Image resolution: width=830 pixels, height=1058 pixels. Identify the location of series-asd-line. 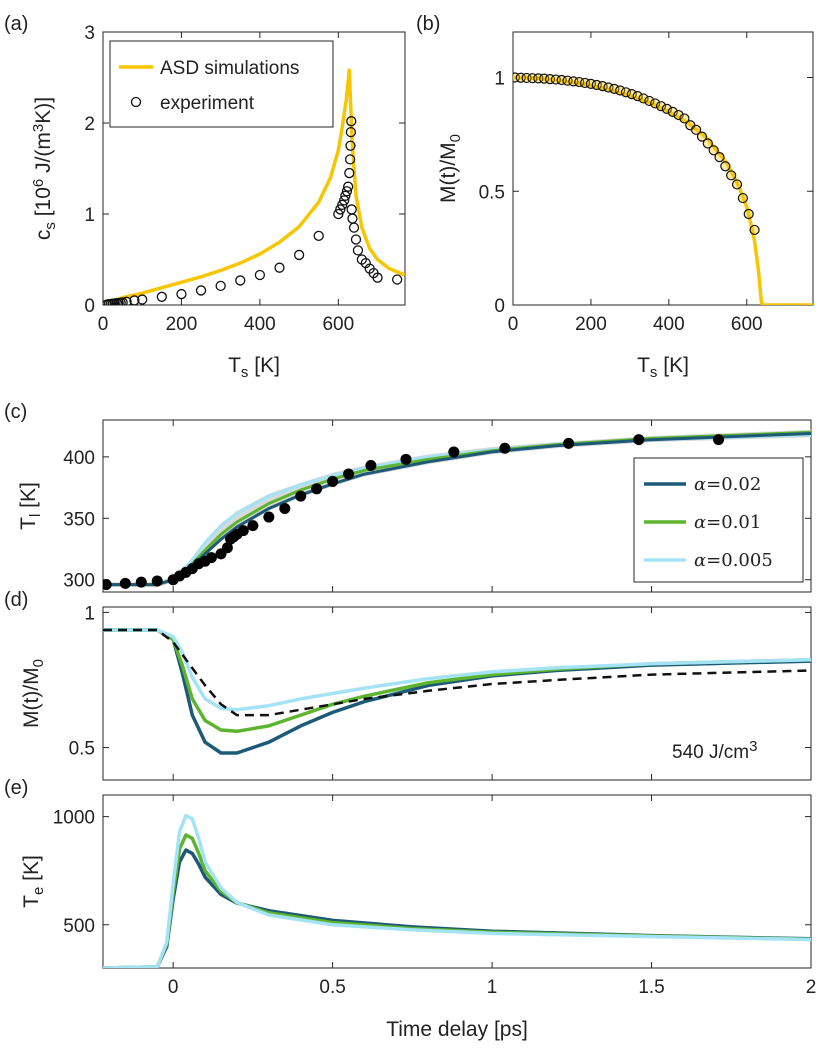
(255, 186).